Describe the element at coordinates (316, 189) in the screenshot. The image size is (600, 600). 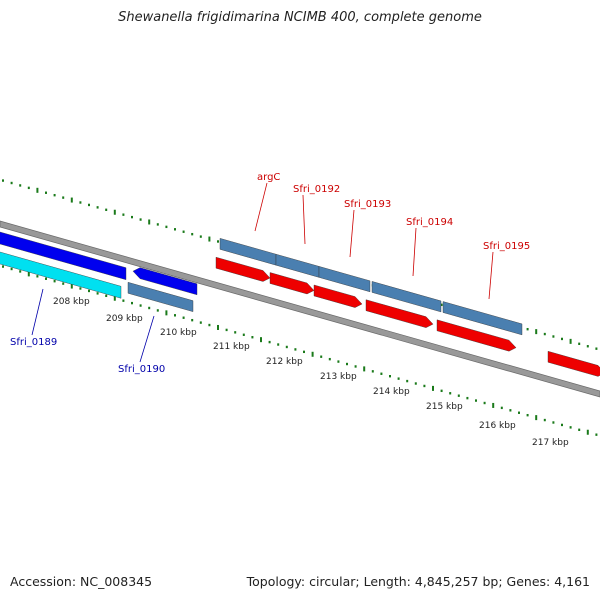
I see `gene-label: Sfri_0192` at that location.